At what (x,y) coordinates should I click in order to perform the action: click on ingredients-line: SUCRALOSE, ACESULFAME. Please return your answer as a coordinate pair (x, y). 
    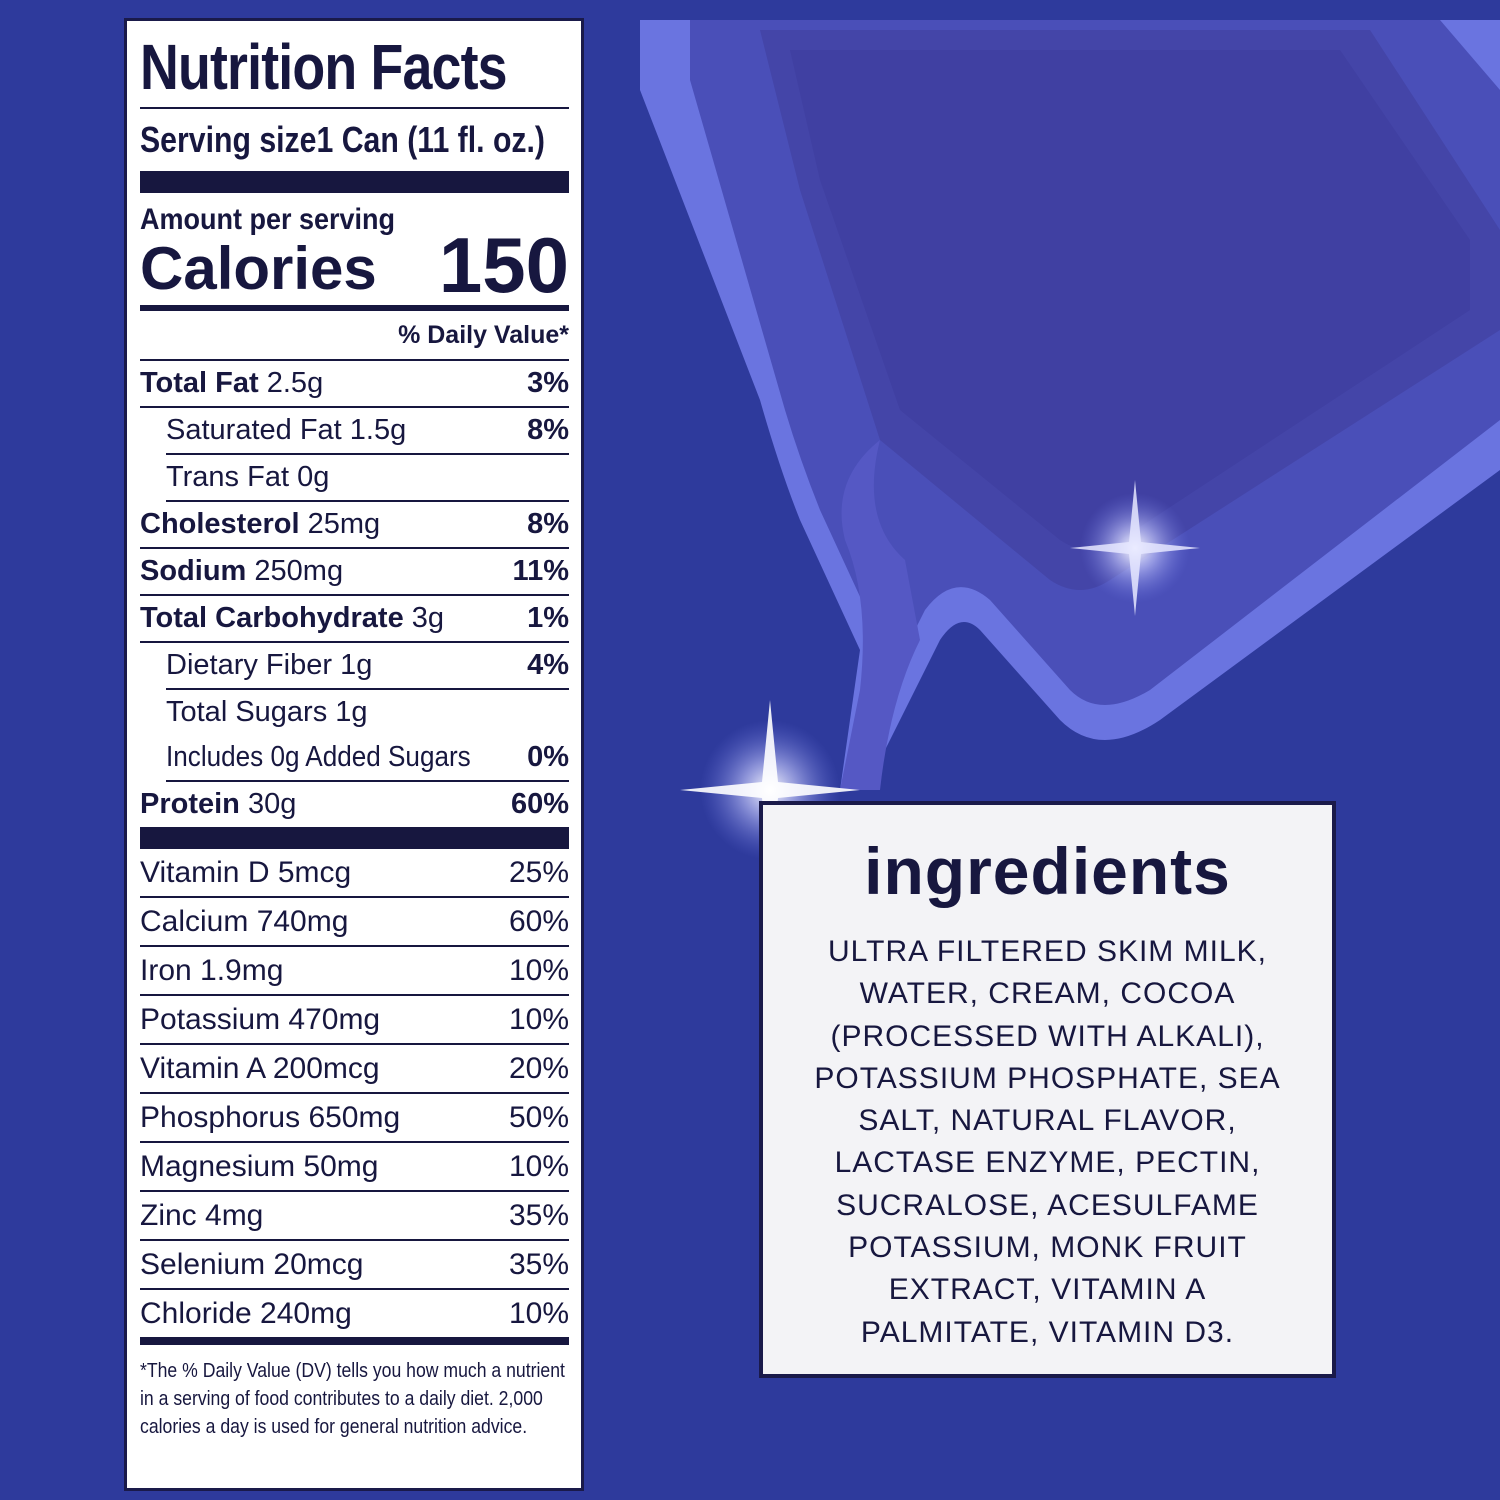
    Looking at the image, I should click on (1047, 1205).